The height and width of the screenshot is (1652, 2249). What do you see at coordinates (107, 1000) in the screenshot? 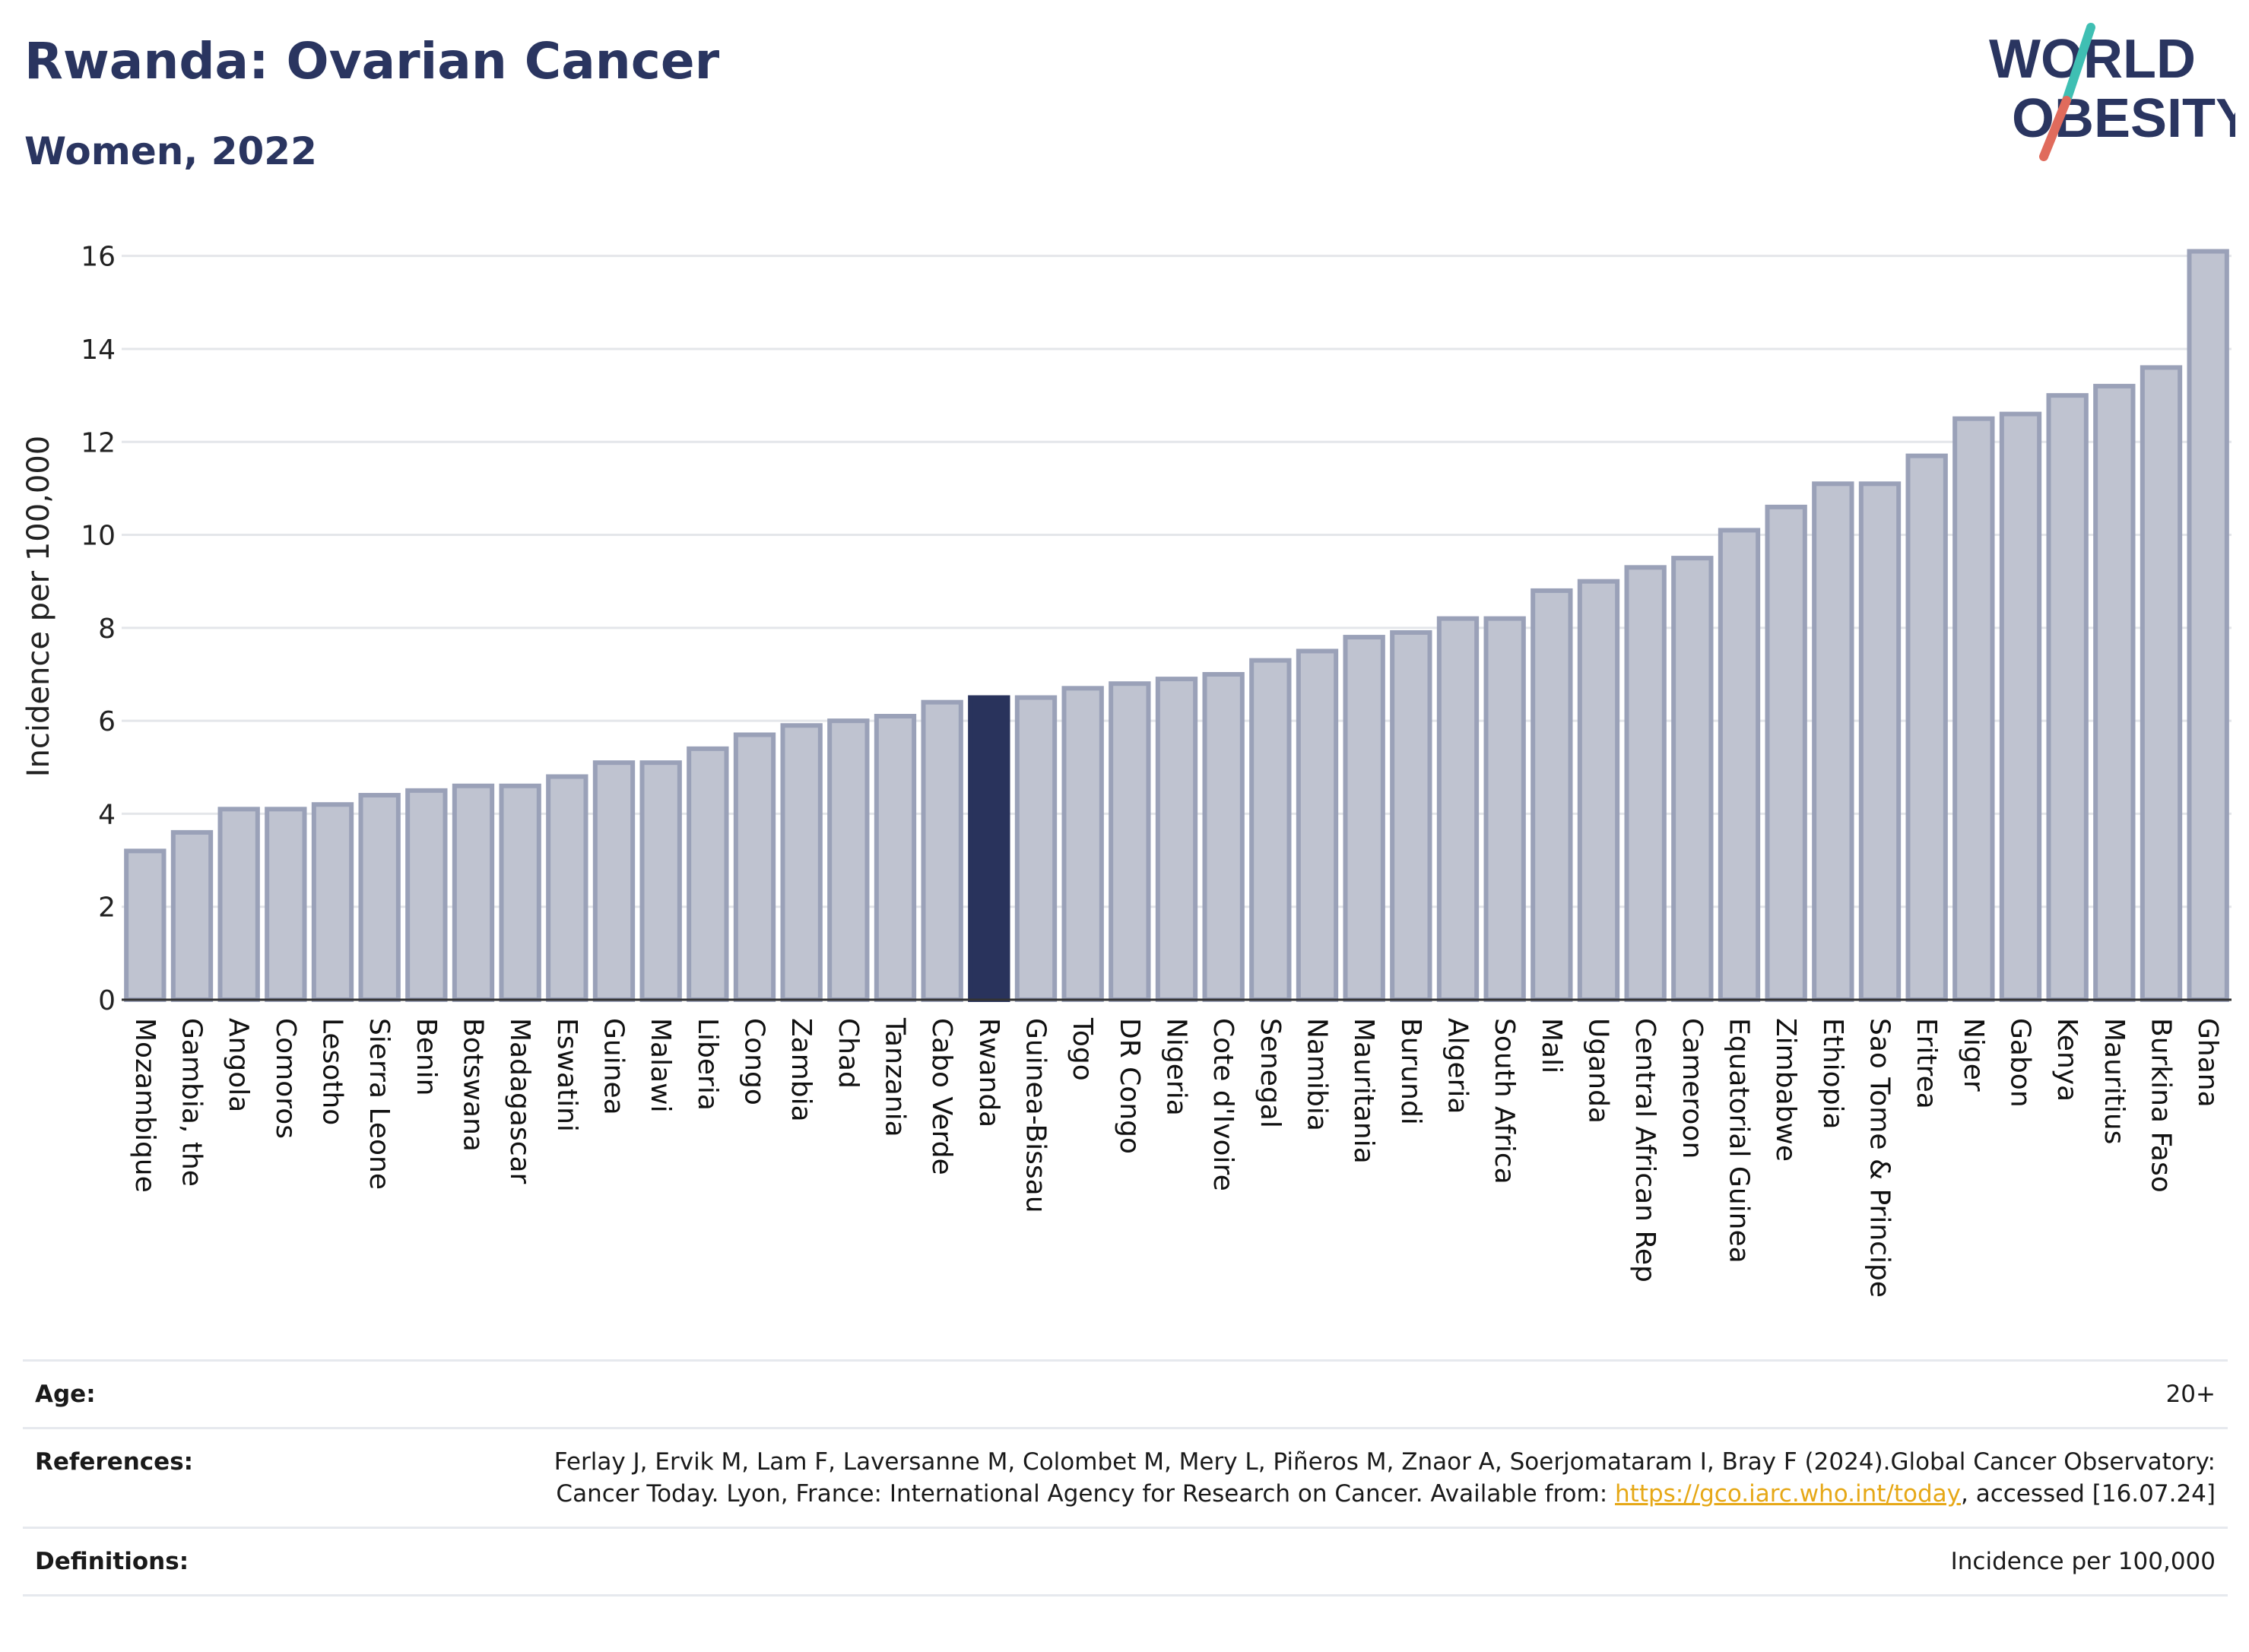
I see `y-tick-label: 0` at bounding box center [107, 1000].